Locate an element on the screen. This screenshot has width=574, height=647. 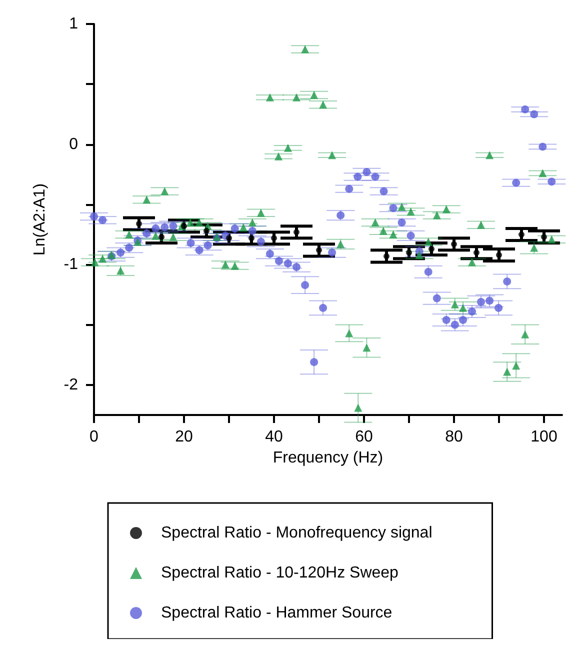
x-axis-title: Frequency (Hz) is located at coordinates (328, 457).